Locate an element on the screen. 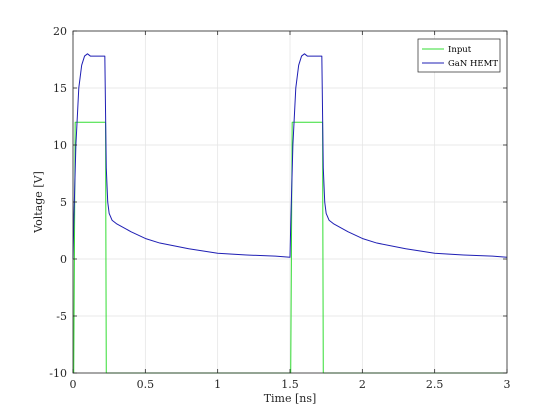  y-tick-label: -5 is located at coordinates (61, 316).